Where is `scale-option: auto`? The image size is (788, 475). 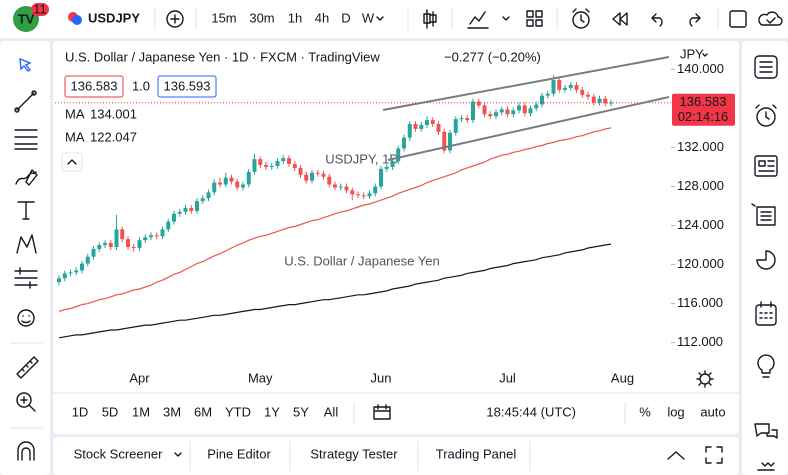 scale-option: auto is located at coordinates (712, 411).